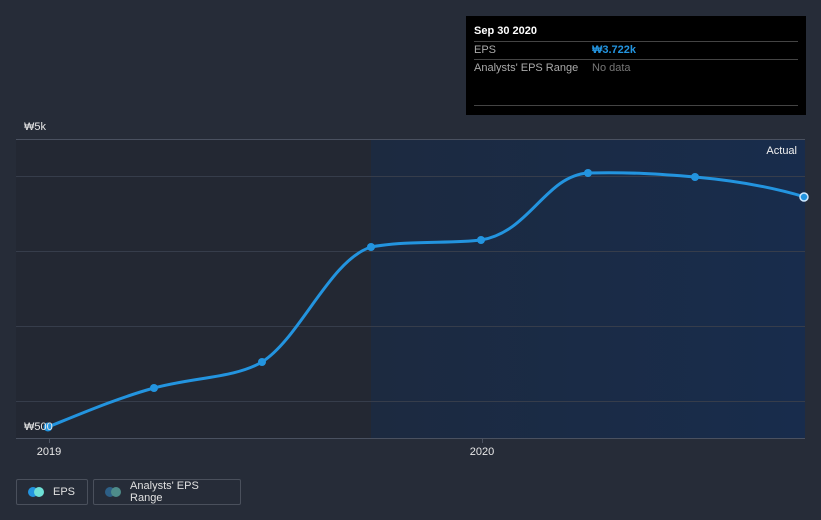  I want to click on tooltip-row-range: Analysts' EPS Range No data, so click(636, 68).